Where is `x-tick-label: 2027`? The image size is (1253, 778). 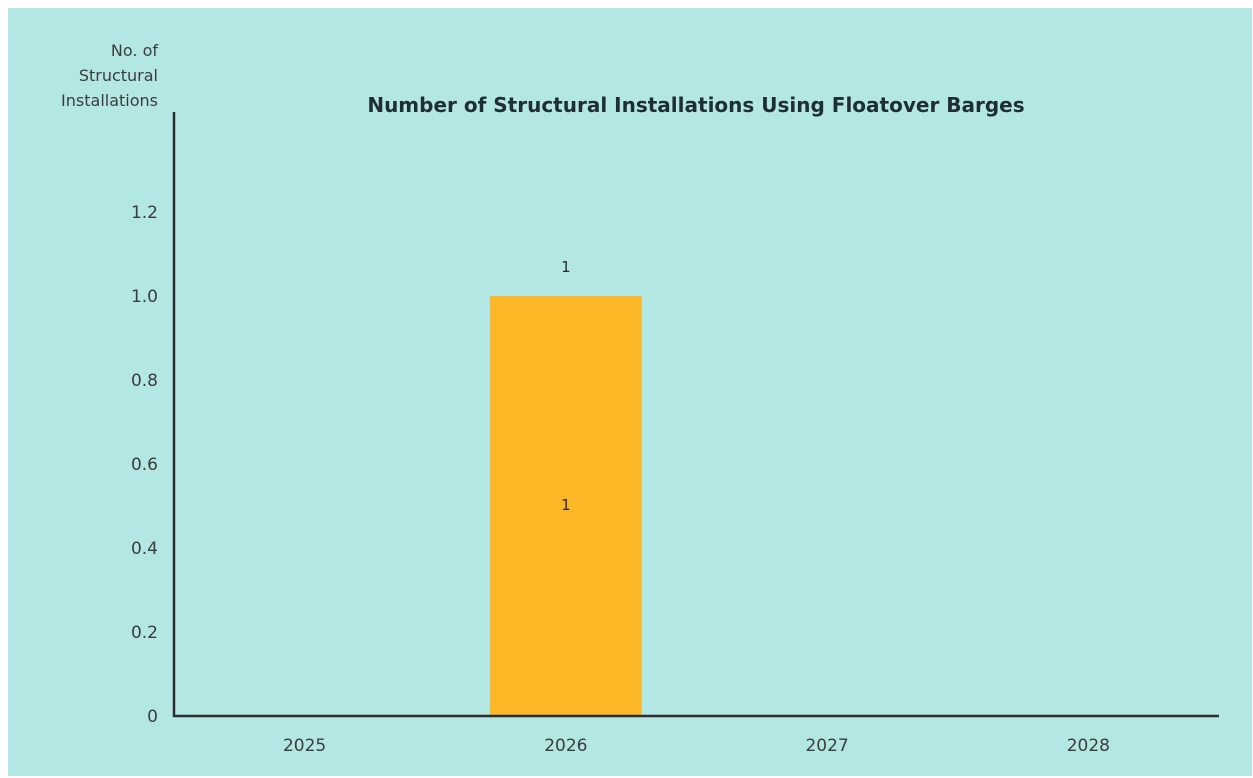 x-tick-label: 2027 is located at coordinates (826, 746).